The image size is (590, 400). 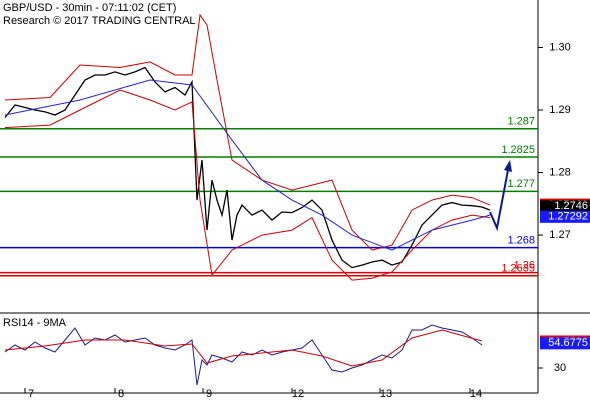 What do you see at coordinates (521, 241) in the screenshot?
I see `level-label: 1.268` at bounding box center [521, 241].